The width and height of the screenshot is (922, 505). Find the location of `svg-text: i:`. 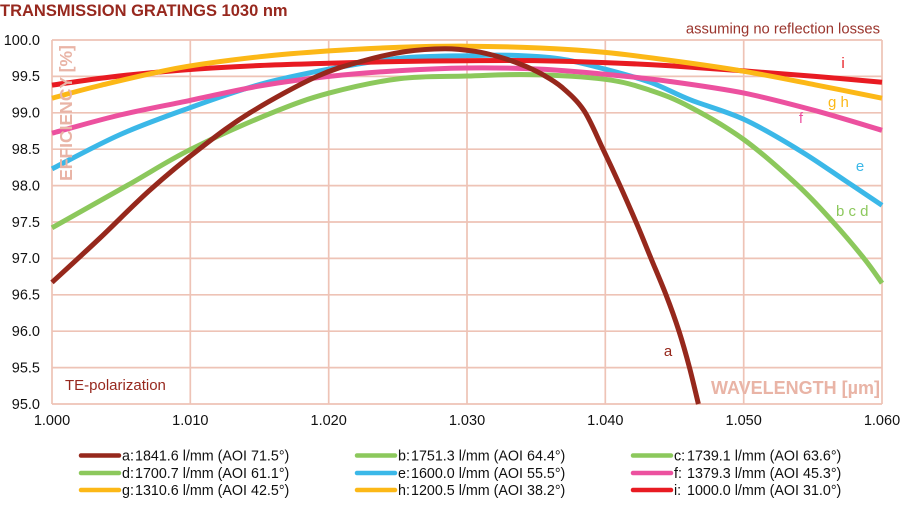

svg-text: i: is located at coordinates (677, 491).